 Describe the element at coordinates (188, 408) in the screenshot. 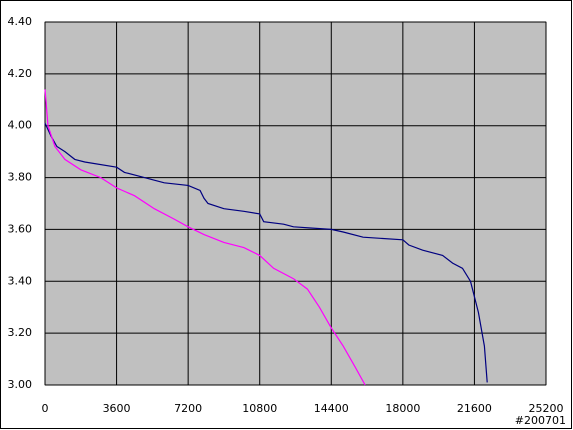

I see `x-tick-label: 7200` at that location.